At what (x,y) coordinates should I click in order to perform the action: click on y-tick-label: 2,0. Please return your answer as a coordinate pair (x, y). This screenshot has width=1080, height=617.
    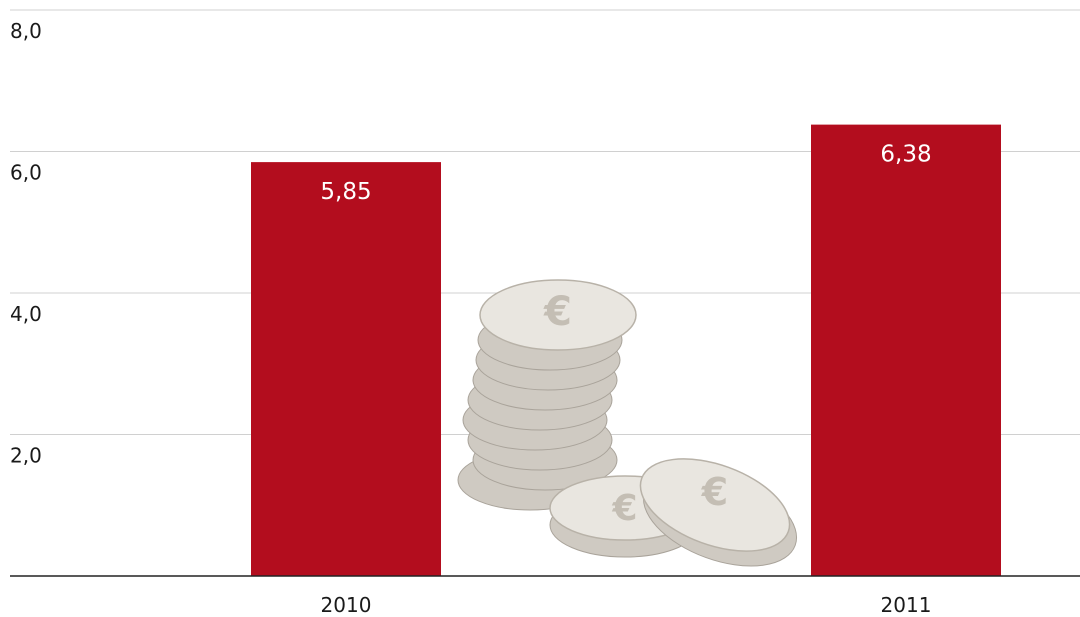
    Looking at the image, I should click on (26, 456).